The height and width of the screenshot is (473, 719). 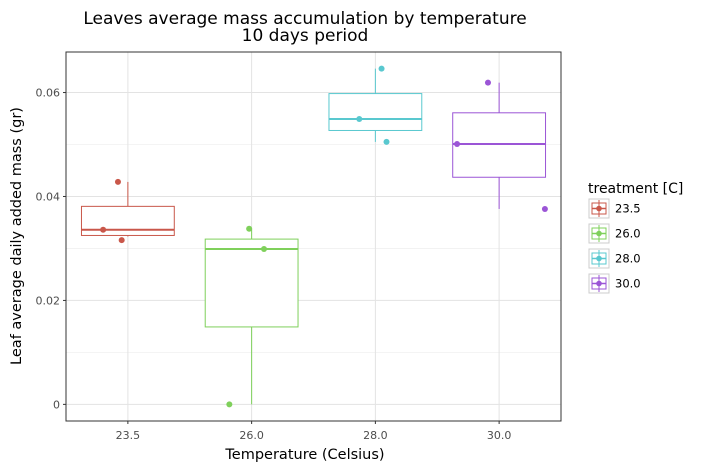 What do you see at coordinates (628, 284) in the screenshot?
I see `legend-label: 30.0` at bounding box center [628, 284].